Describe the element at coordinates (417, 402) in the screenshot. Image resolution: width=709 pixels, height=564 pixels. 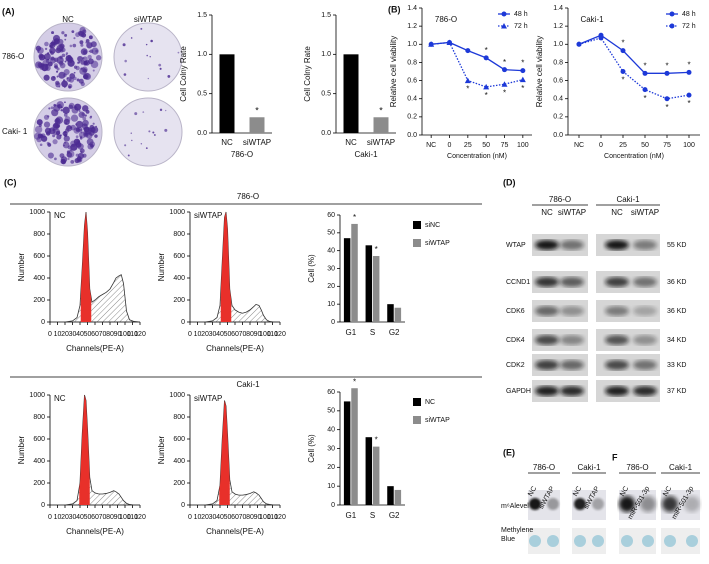
I see `legend-swatch` at that location.